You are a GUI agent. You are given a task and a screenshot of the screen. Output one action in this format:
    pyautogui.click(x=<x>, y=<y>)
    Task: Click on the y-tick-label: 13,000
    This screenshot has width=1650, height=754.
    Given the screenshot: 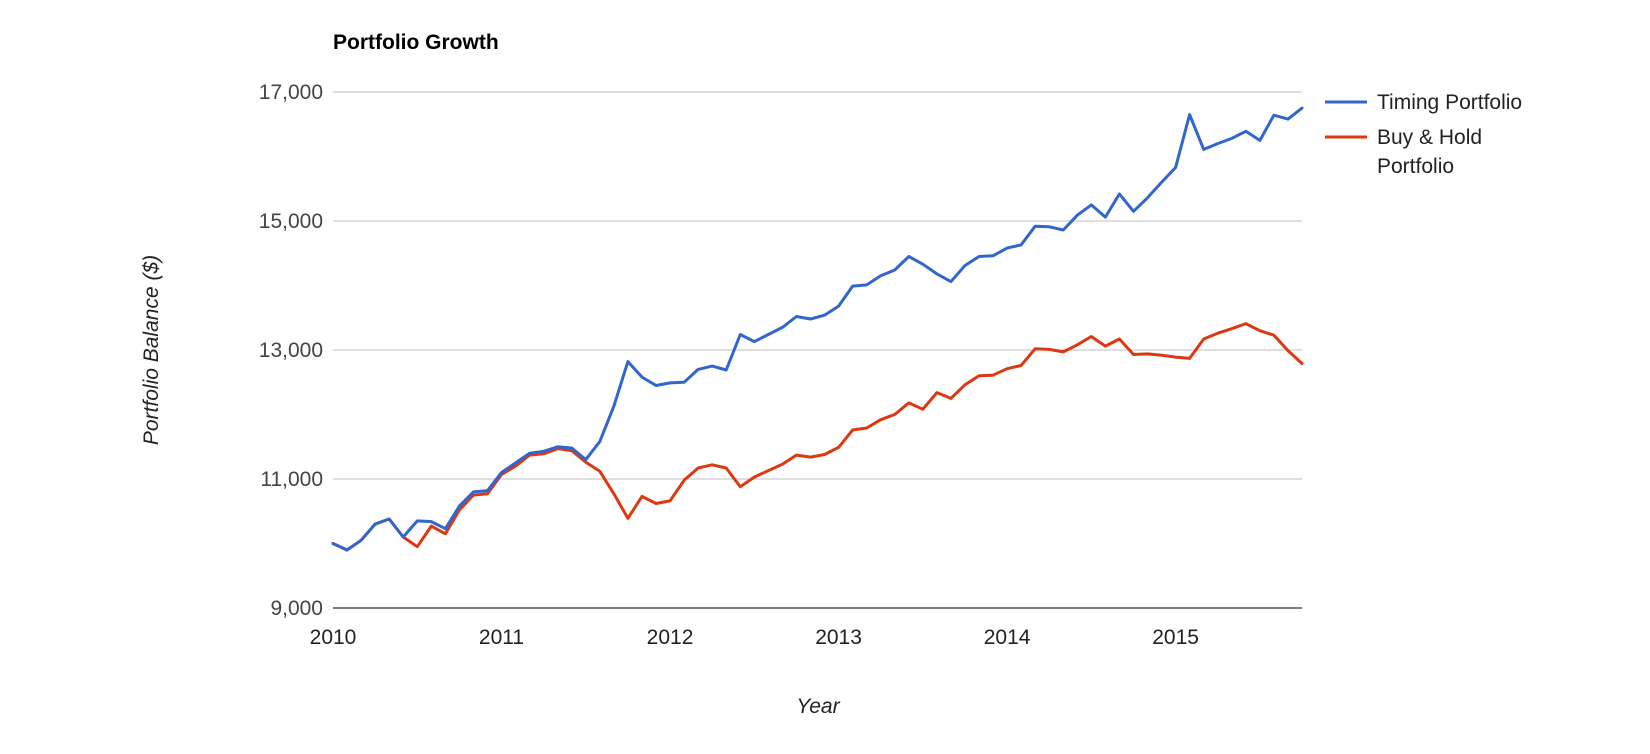 What is the action you would take?
    pyautogui.click(x=291, y=350)
    